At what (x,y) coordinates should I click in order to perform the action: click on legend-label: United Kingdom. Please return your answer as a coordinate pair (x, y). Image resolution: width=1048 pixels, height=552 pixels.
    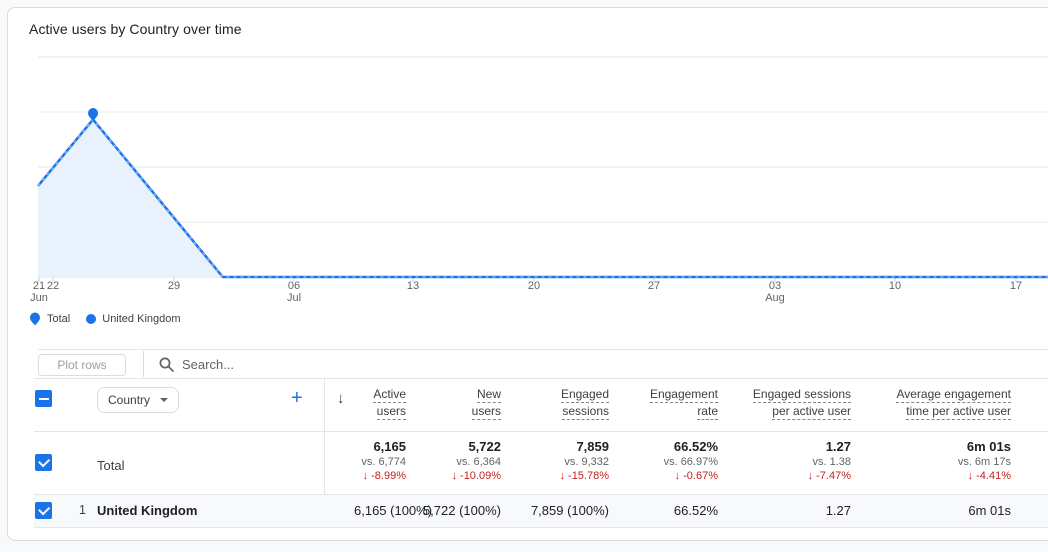
    Looking at the image, I should click on (141, 319).